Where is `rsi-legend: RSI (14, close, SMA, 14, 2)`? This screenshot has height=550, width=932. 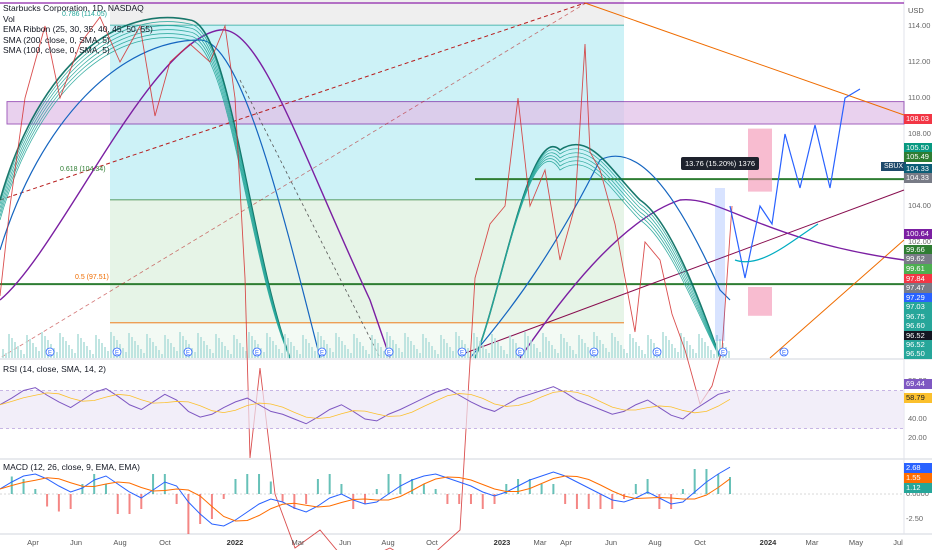
rsi-legend: RSI (14, close, SMA, 14, 2) is located at coordinates (54, 369).